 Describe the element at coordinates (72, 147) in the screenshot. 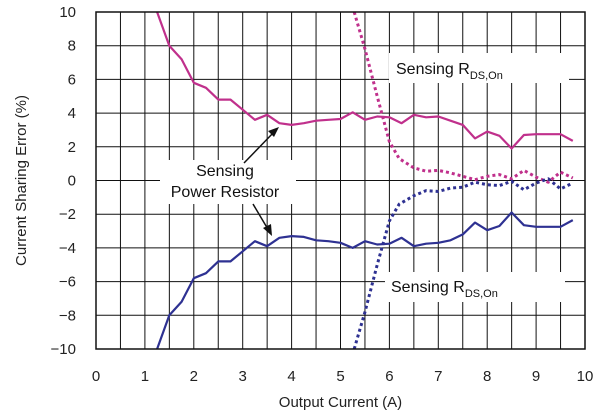

I see `y-tick-label: 2` at that location.